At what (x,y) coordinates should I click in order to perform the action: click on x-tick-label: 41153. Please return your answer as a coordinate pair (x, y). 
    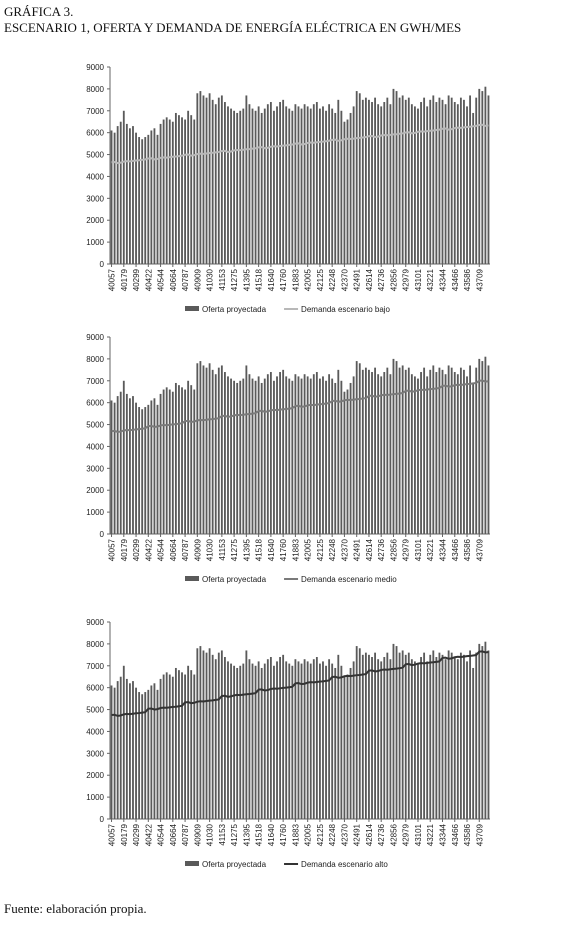
    Looking at the image, I should click on (222, 834).